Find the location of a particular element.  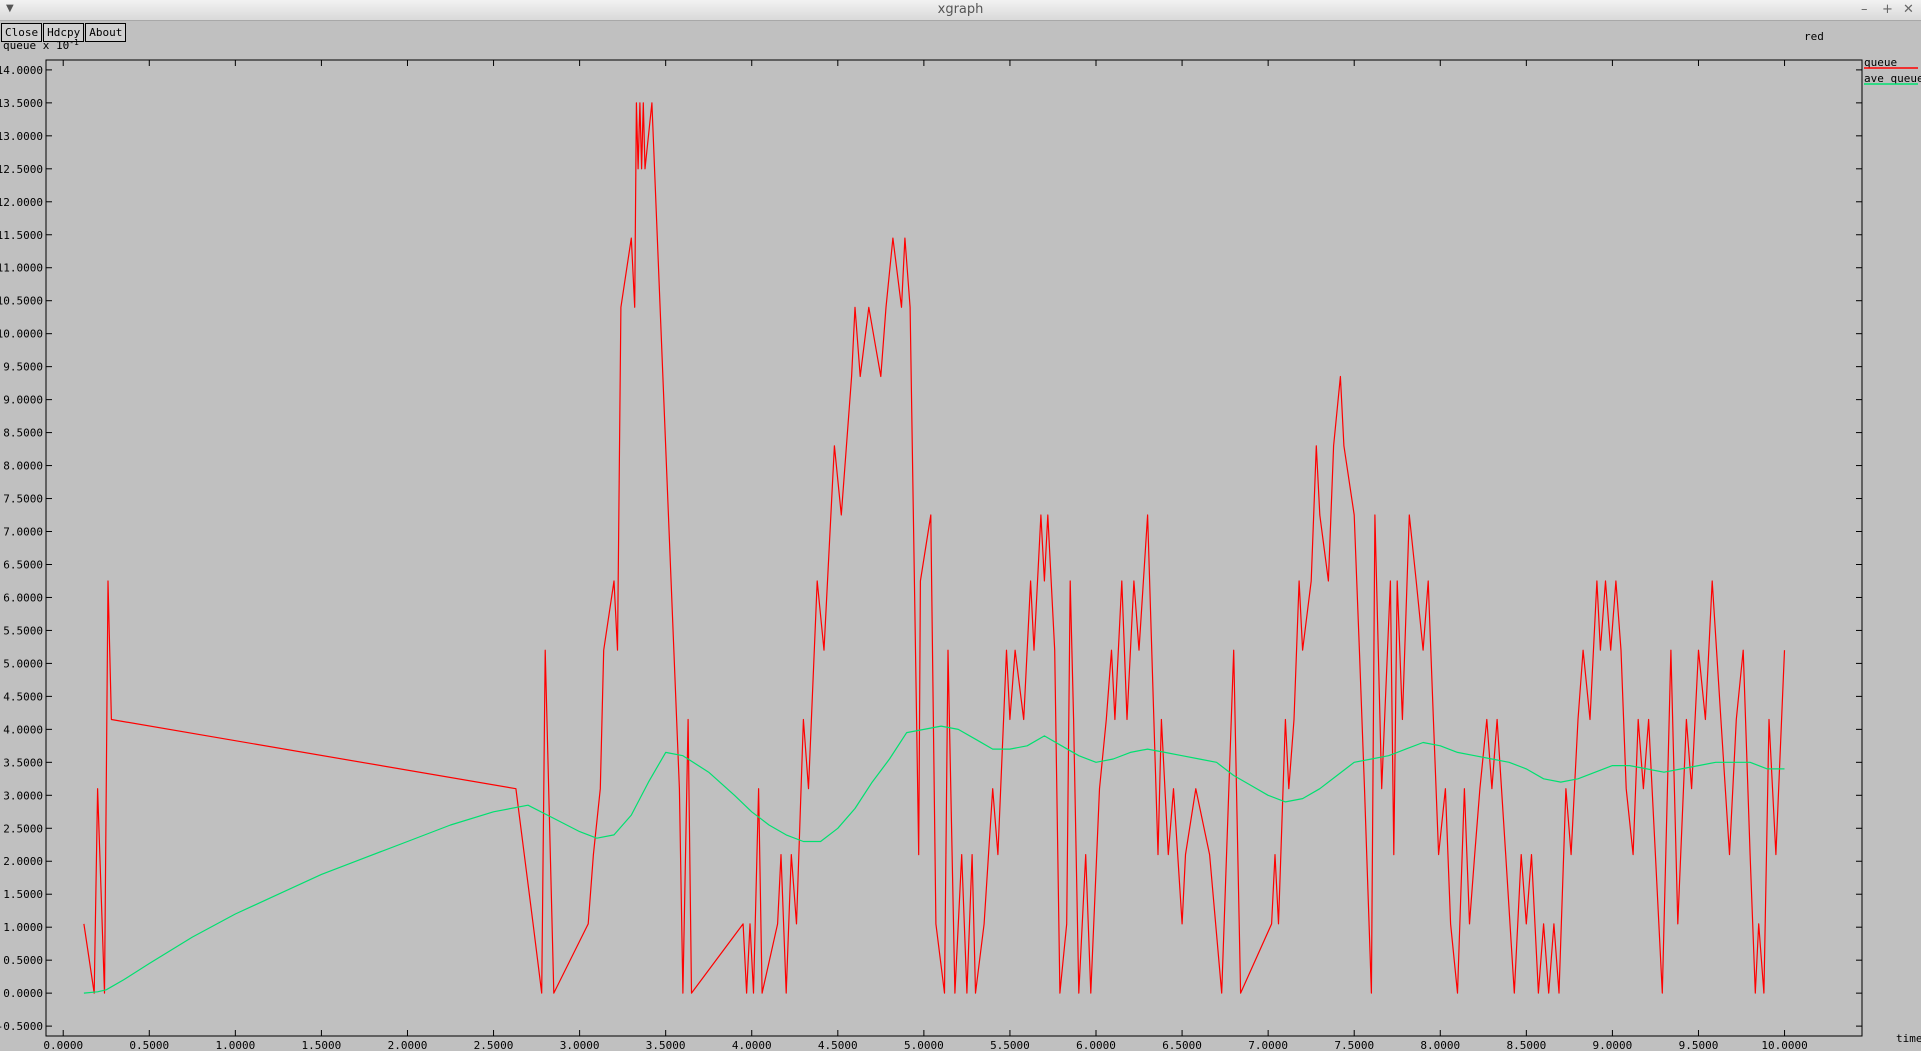

y-tick-label: 3.0000 is located at coordinates (23, 795).